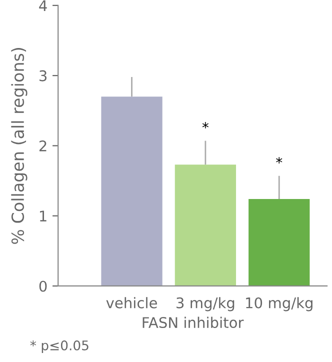 This screenshot has width=332, height=362. I want to click on x-tick-label: 10 mg/kg, so click(279, 304).